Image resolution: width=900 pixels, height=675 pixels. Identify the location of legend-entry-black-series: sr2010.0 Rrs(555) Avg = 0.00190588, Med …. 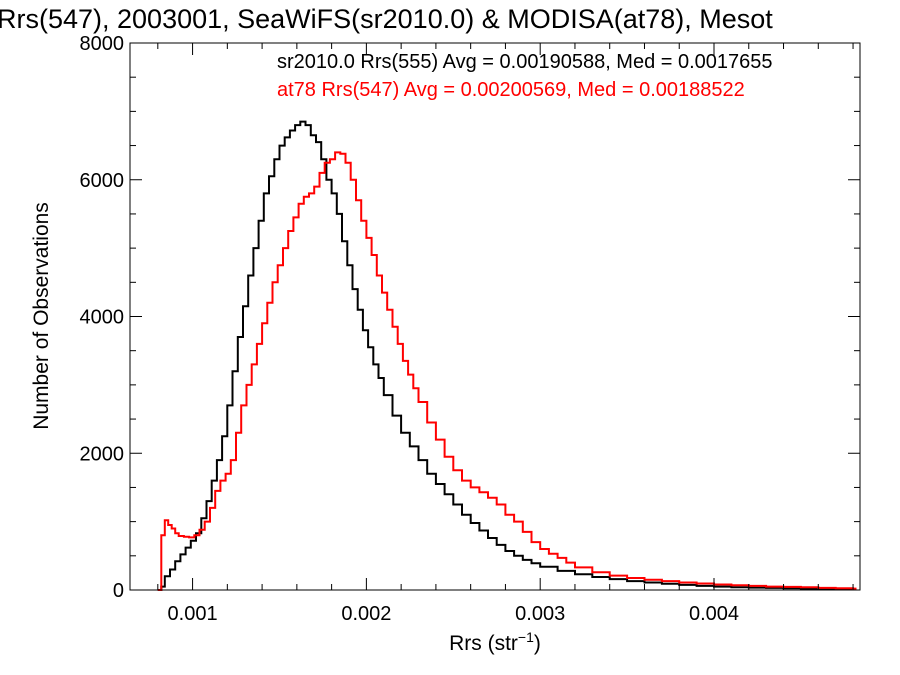
(525, 62).